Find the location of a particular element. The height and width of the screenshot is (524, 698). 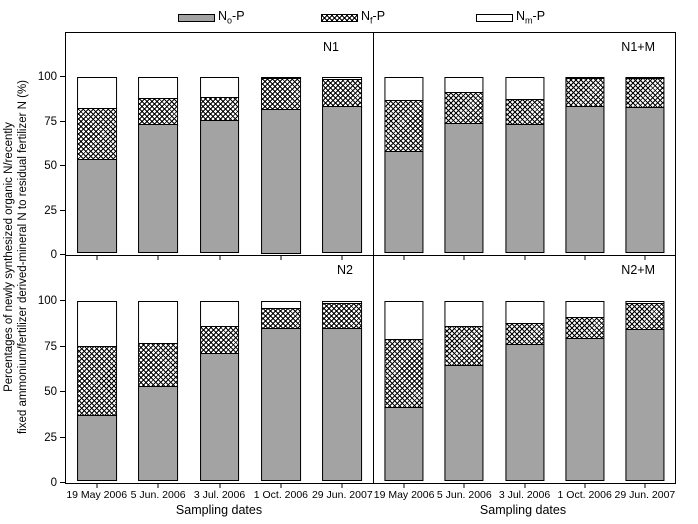

y-tick-label: 0 is located at coordinates (53, 483).